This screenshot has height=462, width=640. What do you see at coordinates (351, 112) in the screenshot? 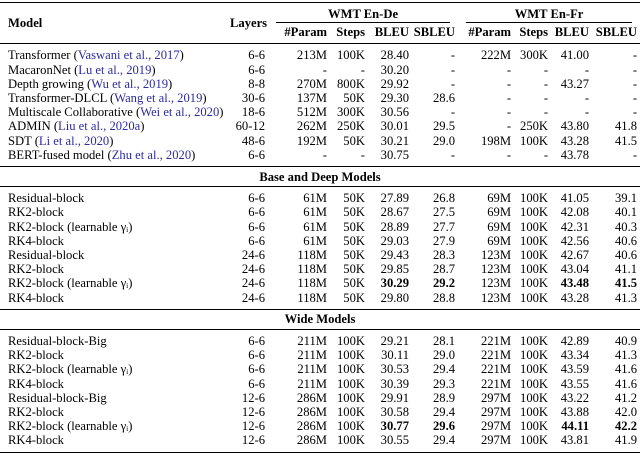
I see `cell-ende-steps: 300K` at bounding box center [351, 112].